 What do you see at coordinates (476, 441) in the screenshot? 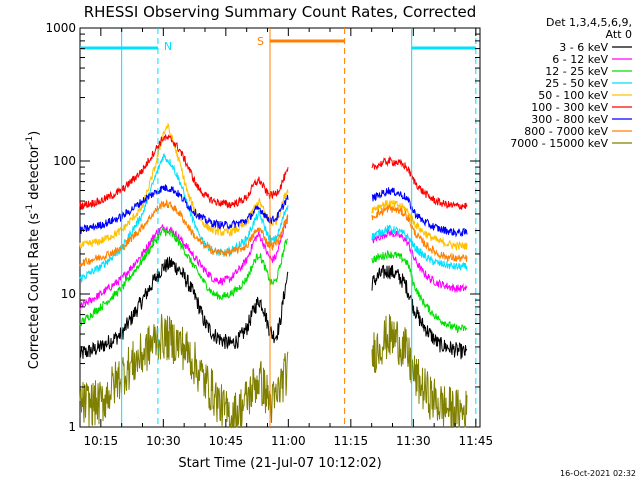
I see `x-tick-label-6: 11:45` at bounding box center [476, 441].